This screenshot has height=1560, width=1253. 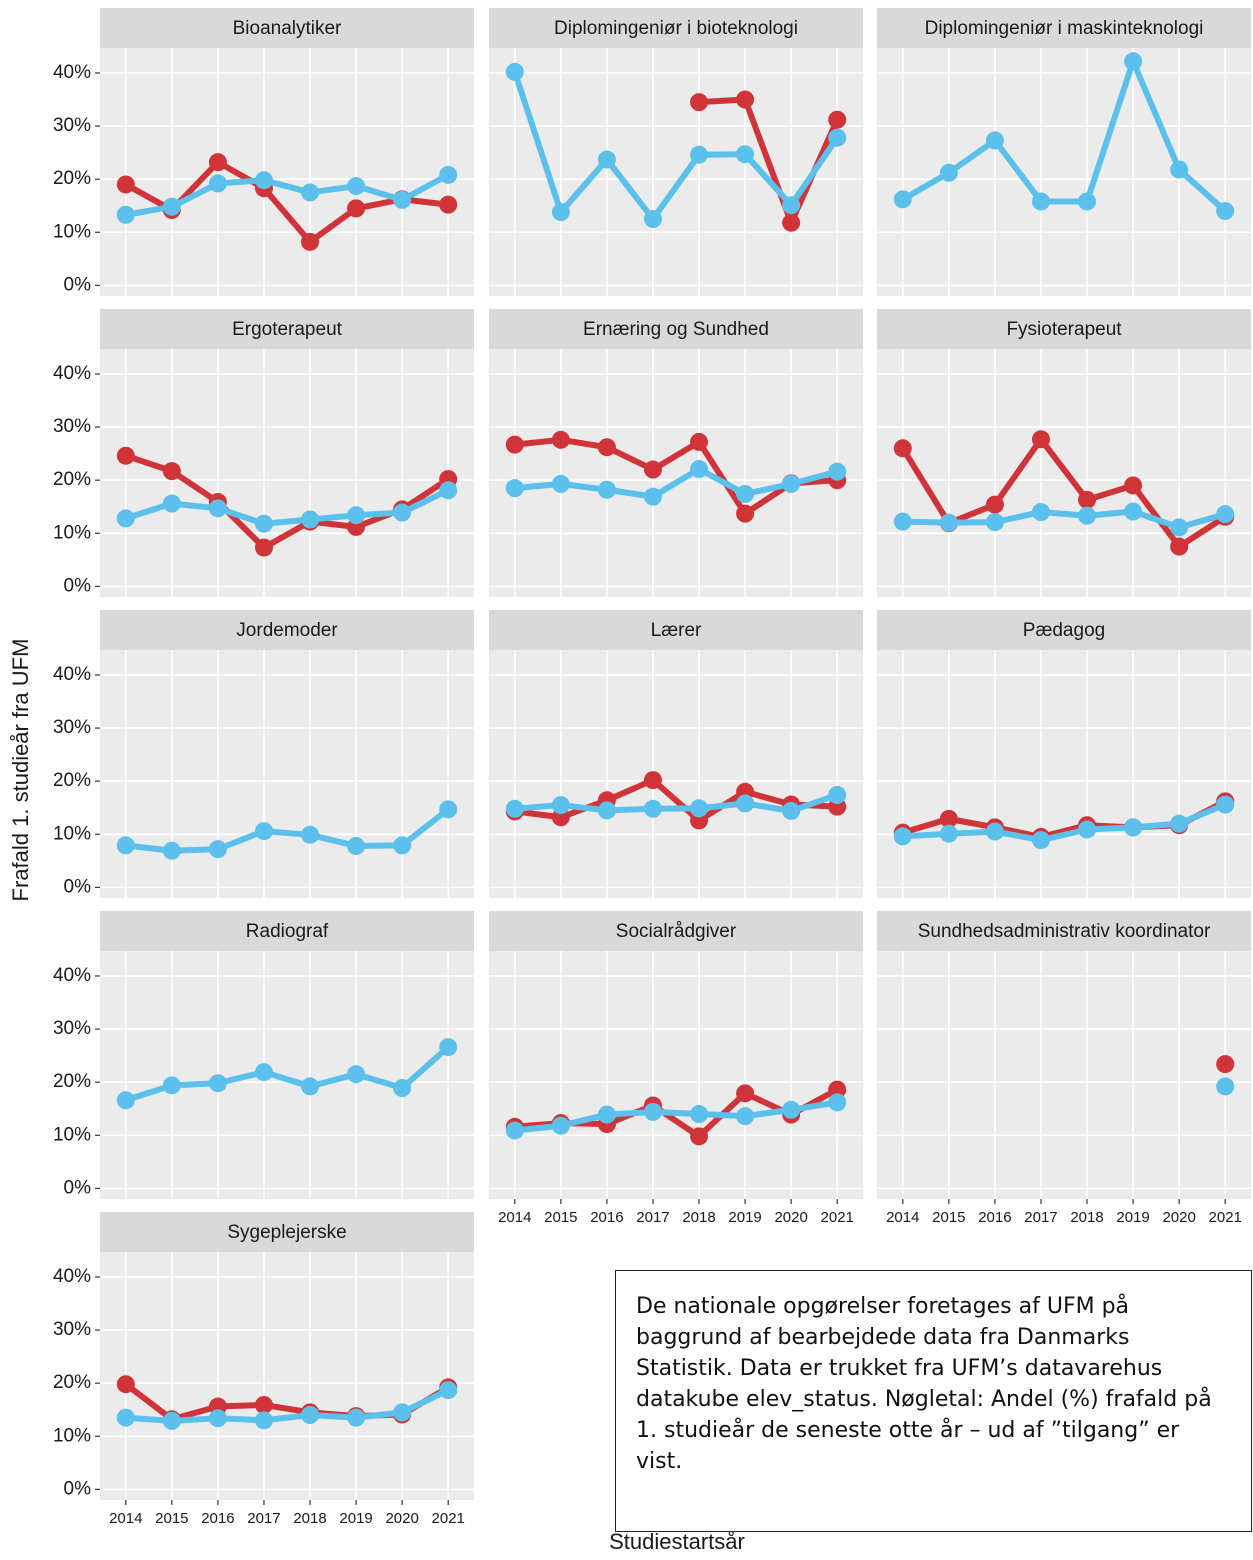 I want to click on y-tick-label: 0%, so click(x=78, y=1488).